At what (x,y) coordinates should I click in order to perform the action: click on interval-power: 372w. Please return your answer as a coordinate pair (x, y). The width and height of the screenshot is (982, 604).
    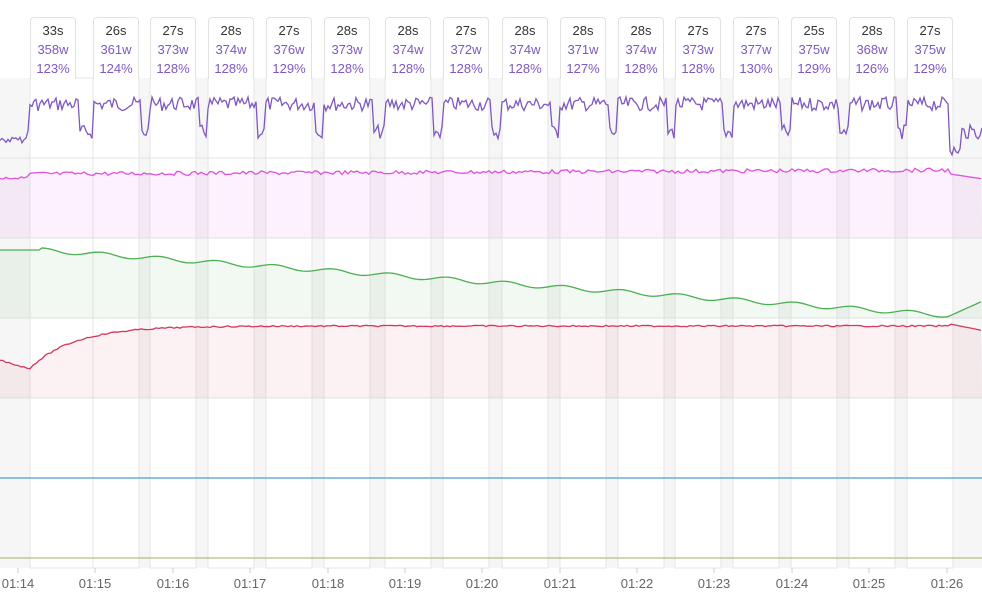
    Looking at the image, I should click on (466, 49).